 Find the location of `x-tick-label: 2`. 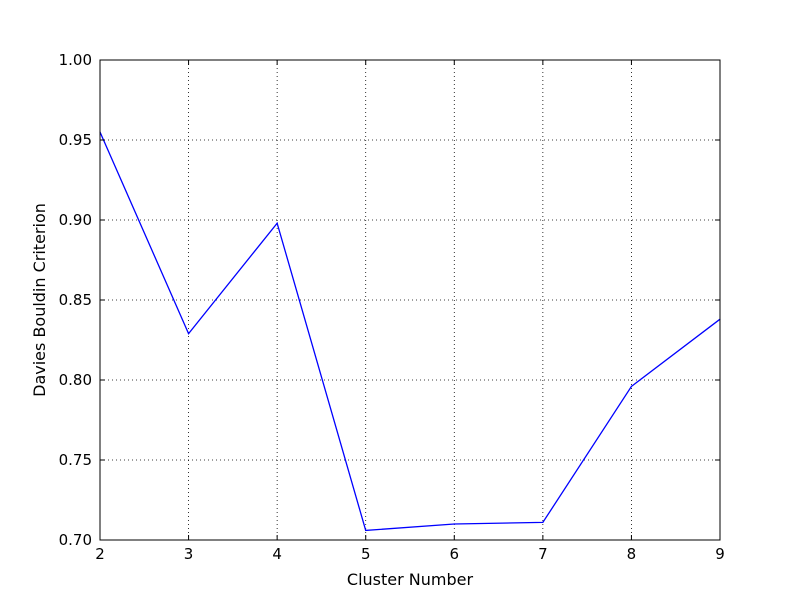

x-tick-label: 2 is located at coordinates (100, 554).